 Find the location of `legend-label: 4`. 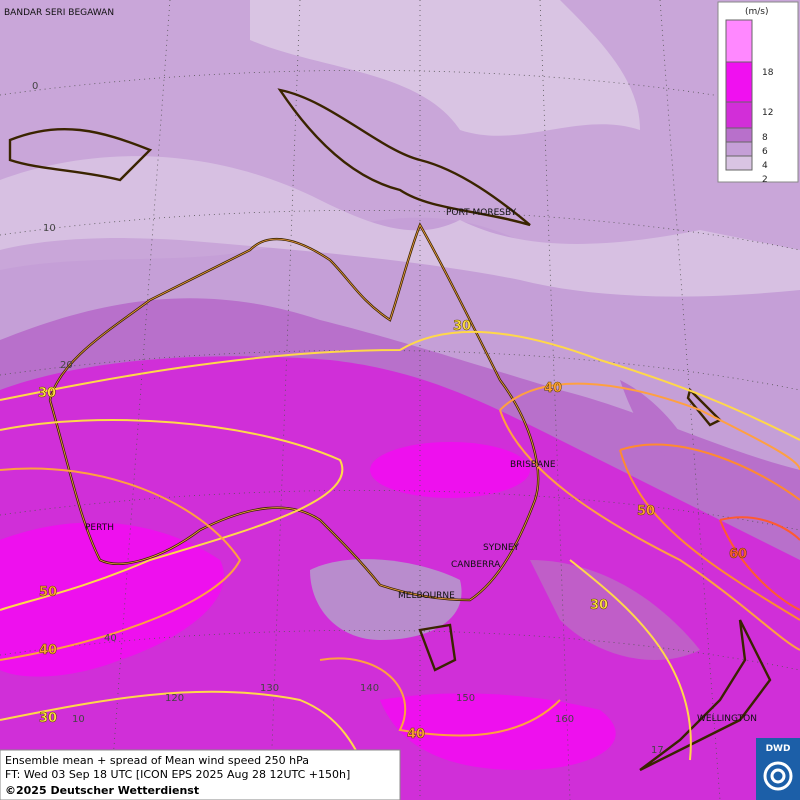

legend-label: 4 is located at coordinates (765, 166).